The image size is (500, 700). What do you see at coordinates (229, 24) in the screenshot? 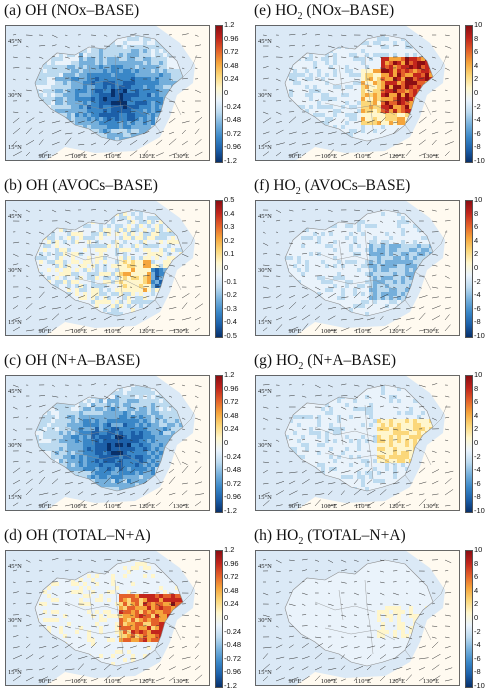
I see `colorbar-tick-label: 1.2` at bounding box center [229, 24].